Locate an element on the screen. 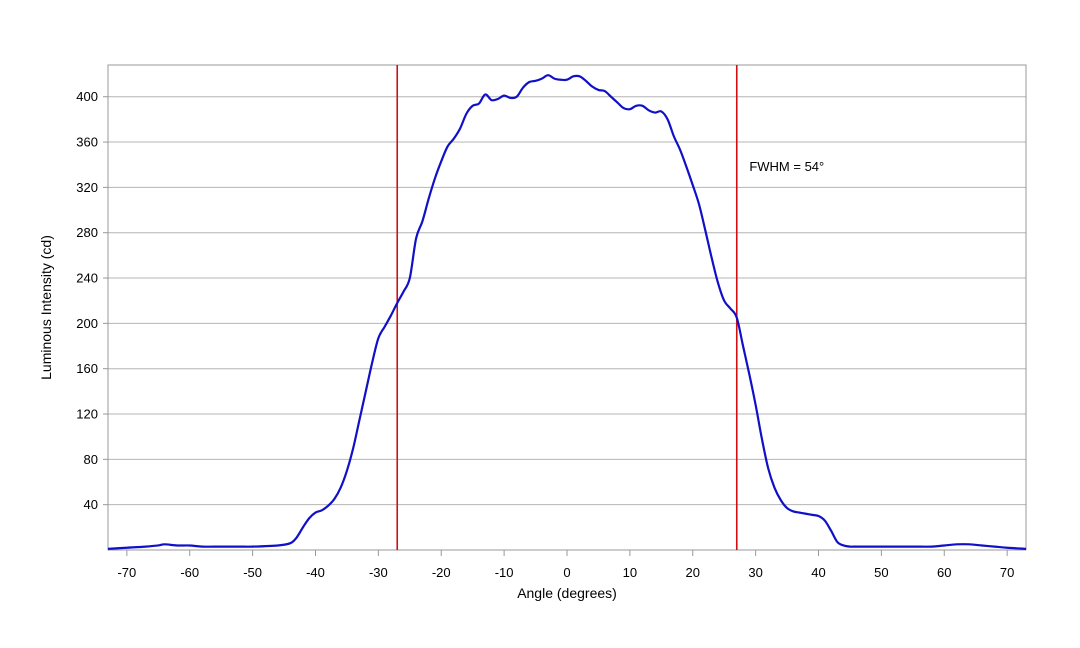 This screenshot has width=1080, height=648. x-tick-label: 30 is located at coordinates (755, 572).